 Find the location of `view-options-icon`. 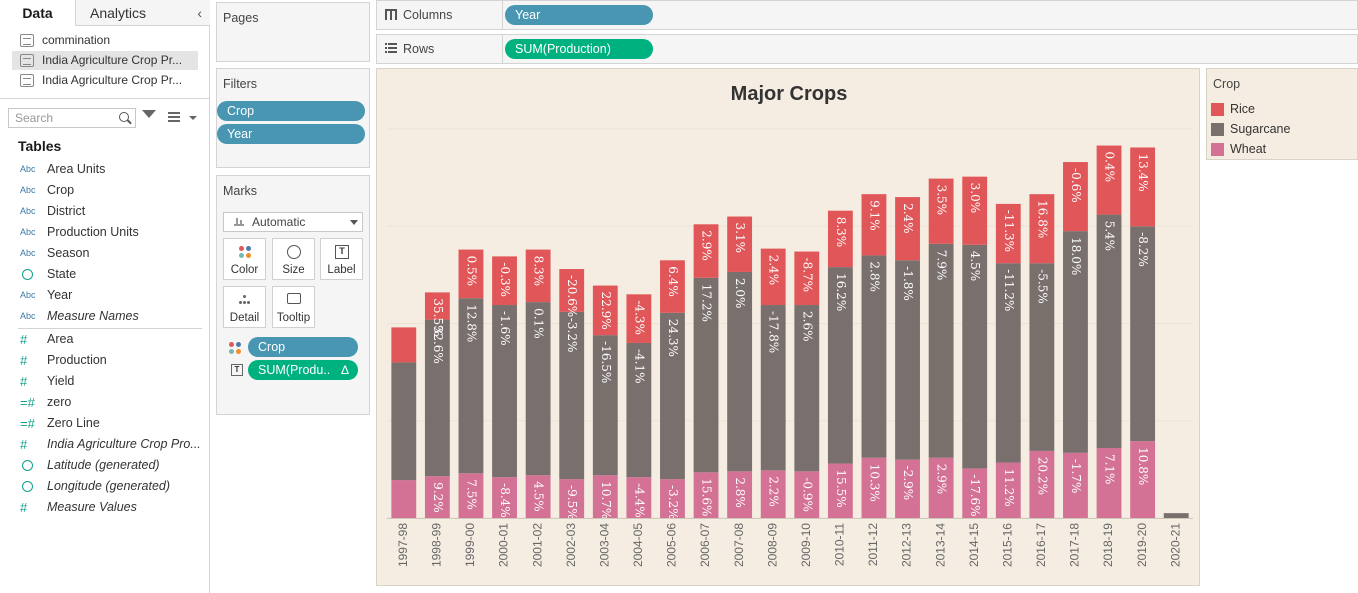

view-options-icon is located at coordinates (174, 117).